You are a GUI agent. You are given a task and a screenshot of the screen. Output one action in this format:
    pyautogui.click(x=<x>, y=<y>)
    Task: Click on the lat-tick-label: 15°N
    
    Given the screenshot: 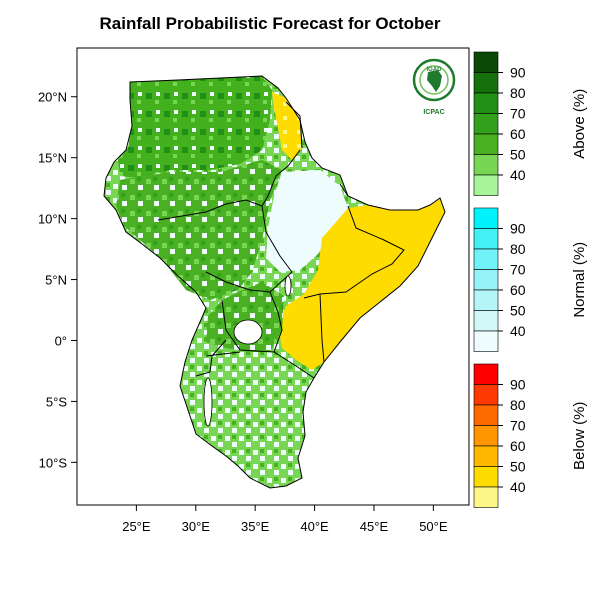 What is the action you would take?
    pyautogui.click(x=52, y=158)
    